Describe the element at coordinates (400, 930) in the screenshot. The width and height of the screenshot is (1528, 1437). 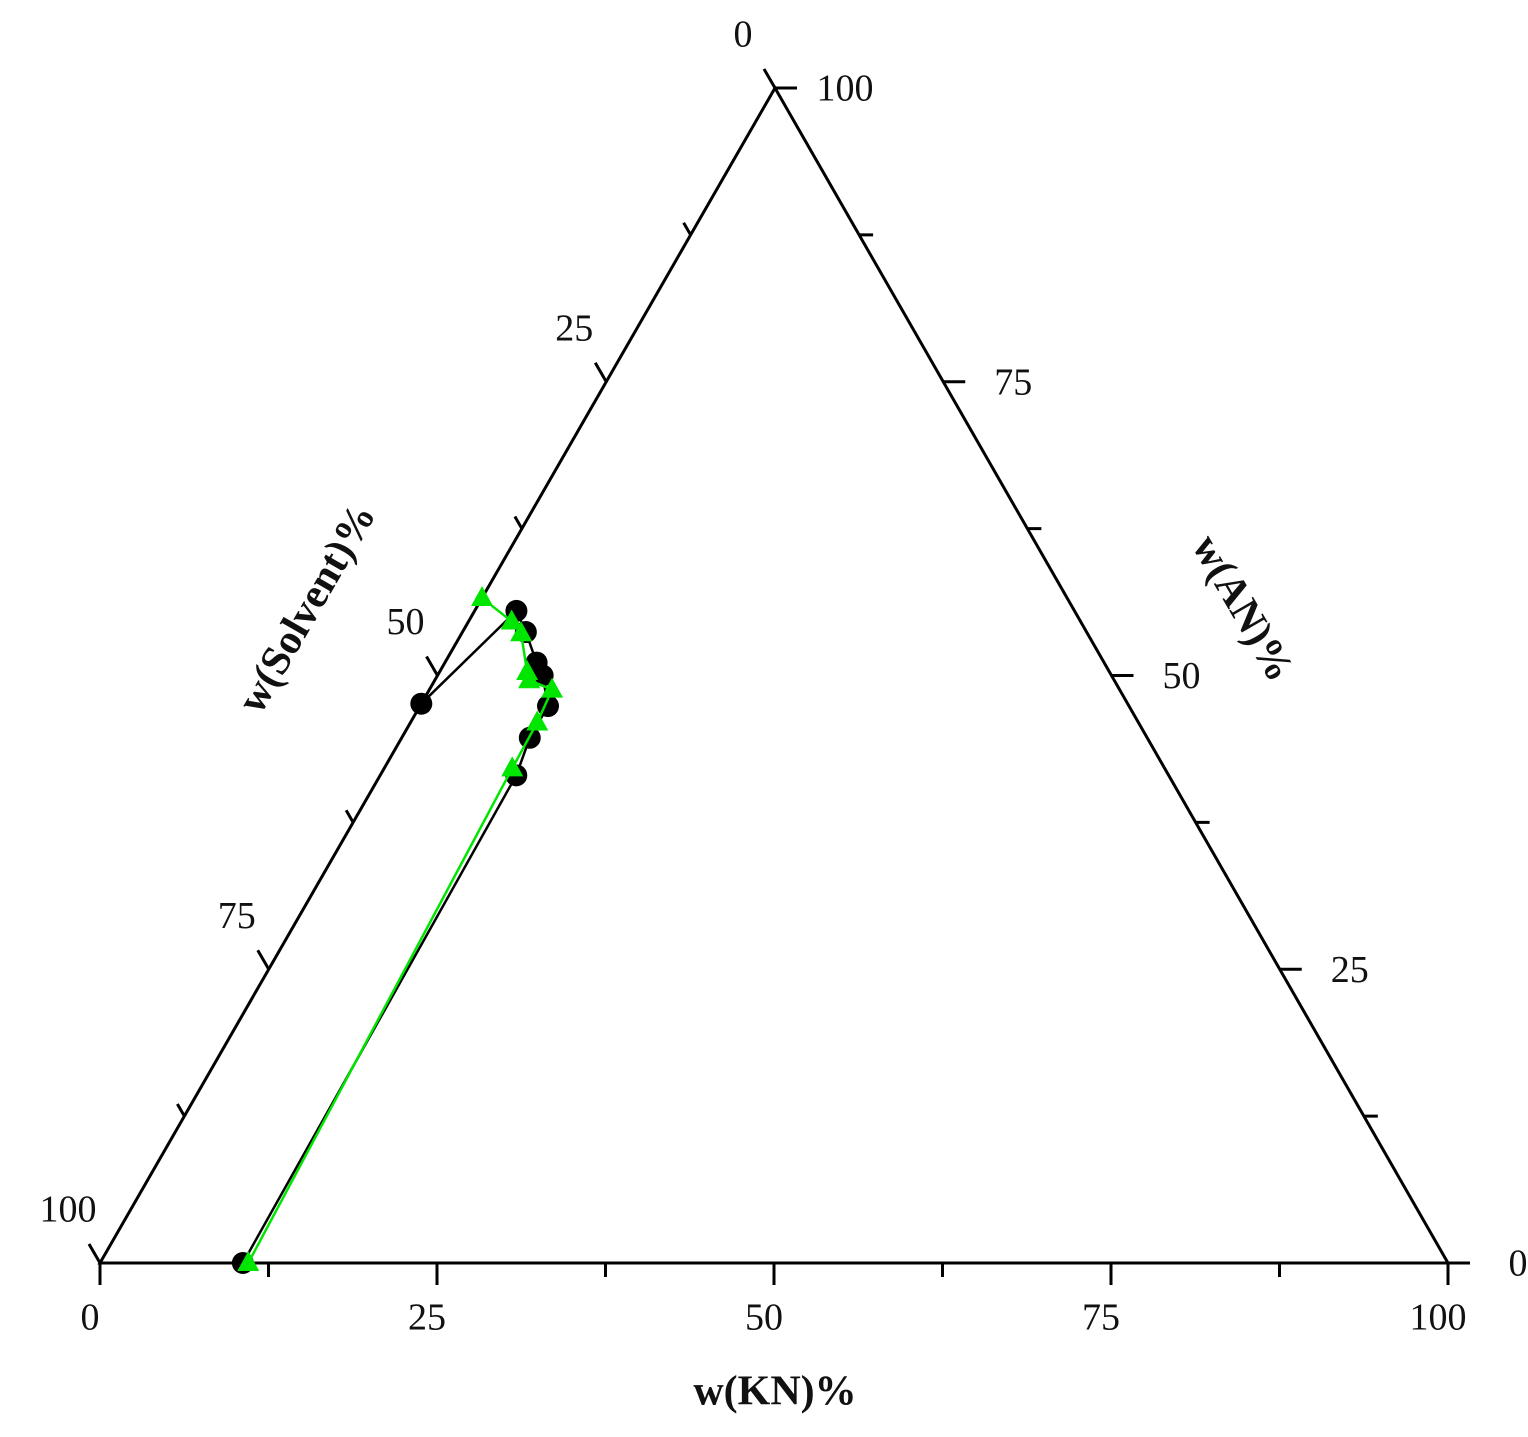
I see `series-line` at that location.